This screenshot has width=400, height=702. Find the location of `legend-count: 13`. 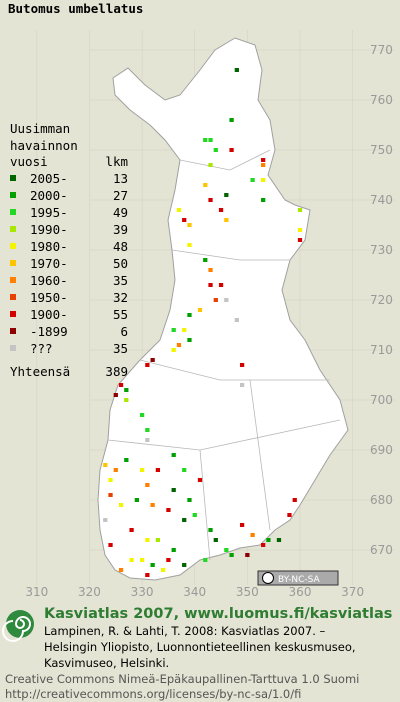

legend-count: 13 is located at coordinates (120, 178).